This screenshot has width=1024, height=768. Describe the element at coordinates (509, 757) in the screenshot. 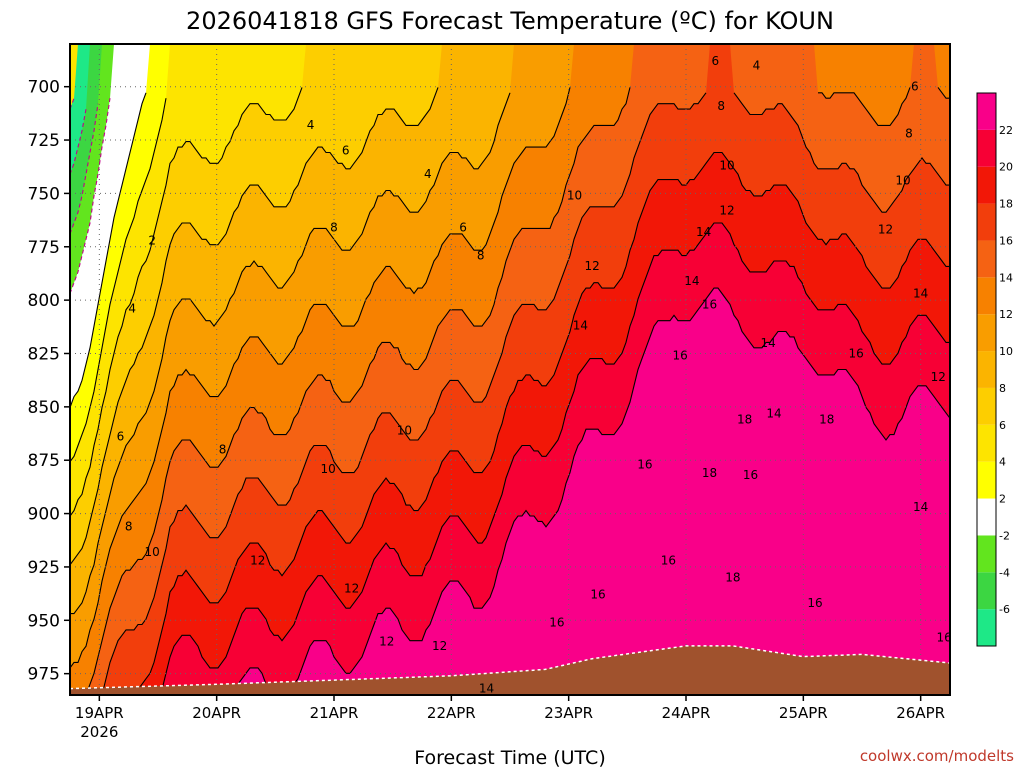

I see `x-axis-title: Forecast Time (UTC)` at that location.